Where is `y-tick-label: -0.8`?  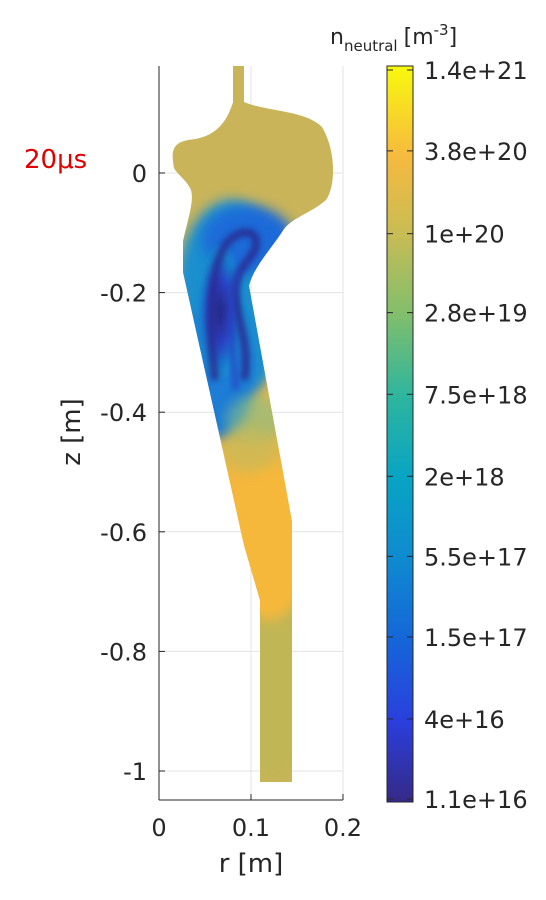
y-tick-label: -0.8 is located at coordinates (123, 652).